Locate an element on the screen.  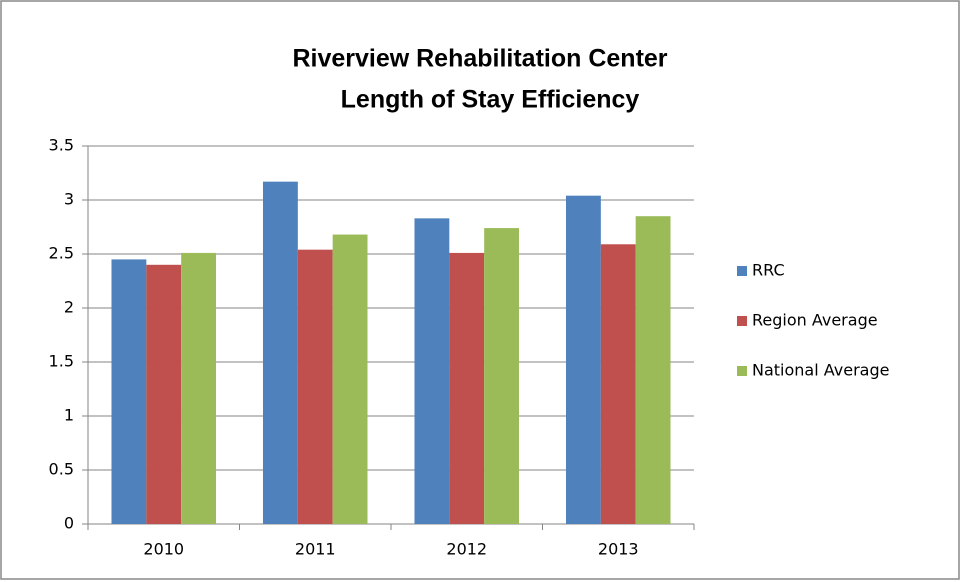
y-tick-label: 1.5 is located at coordinates (61, 361).